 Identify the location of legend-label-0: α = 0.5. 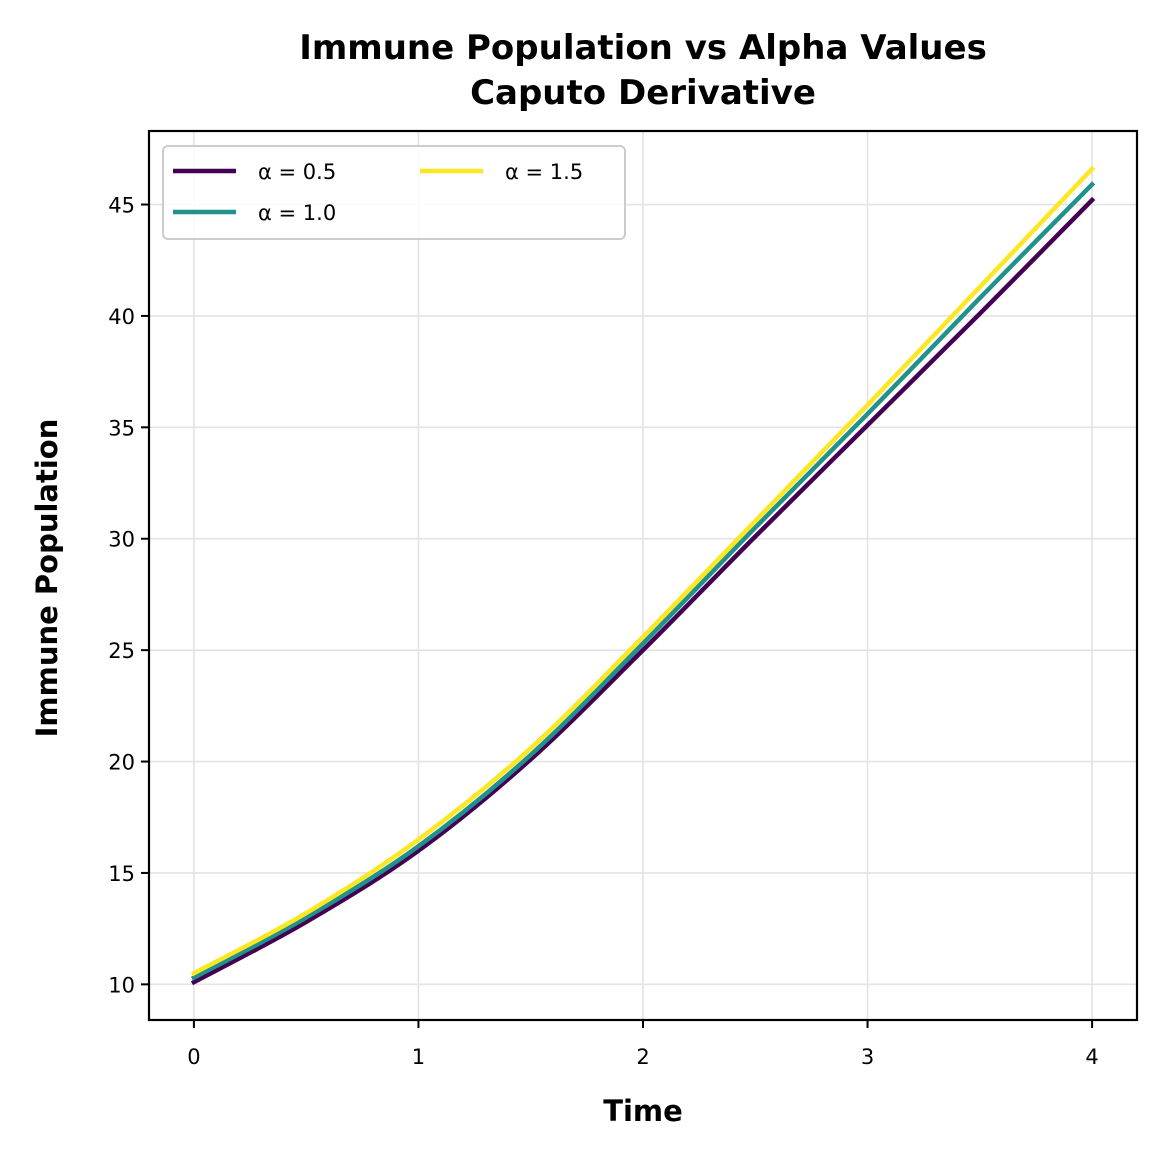
(297, 172).